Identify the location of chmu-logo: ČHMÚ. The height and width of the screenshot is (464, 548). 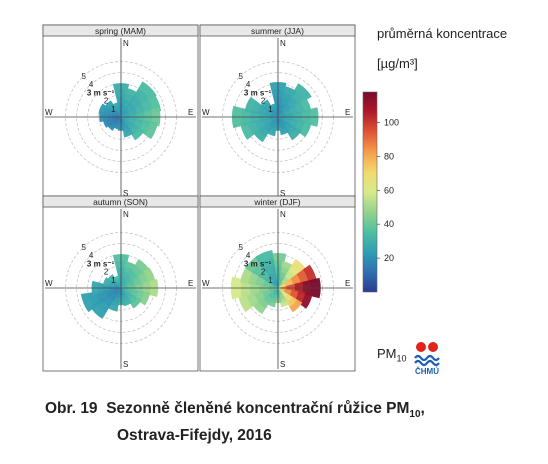
(427, 359).